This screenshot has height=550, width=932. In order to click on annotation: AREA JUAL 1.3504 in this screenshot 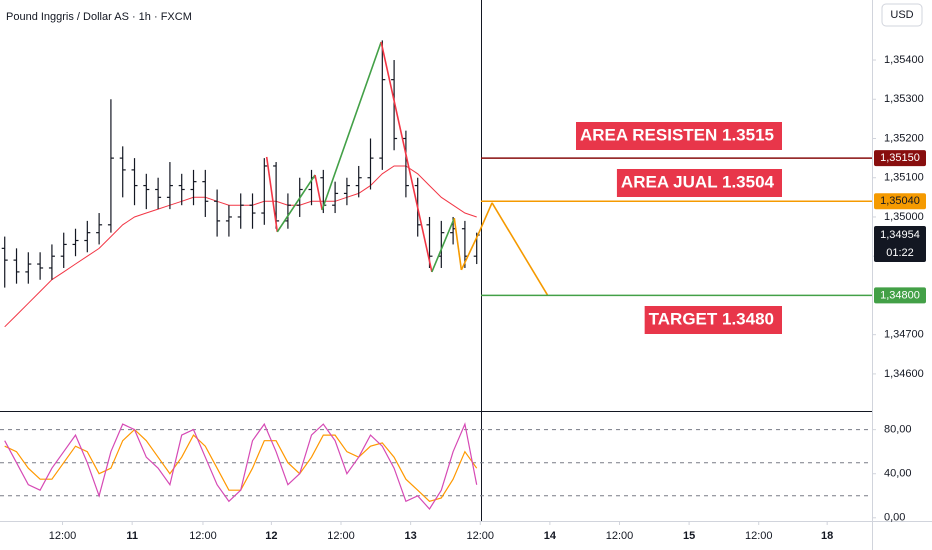, I will do `click(698, 181)`.